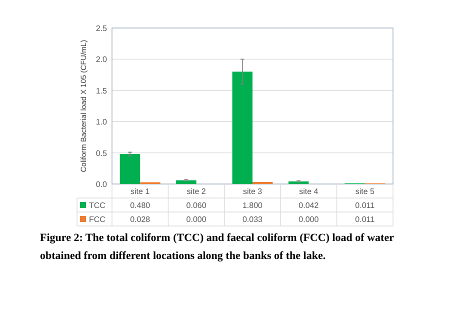 The height and width of the screenshot is (327, 474). What do you see at coordinates (97, 205) in the screenshot?
I see `legend-label: TCC` at bounding box center [97, 205].